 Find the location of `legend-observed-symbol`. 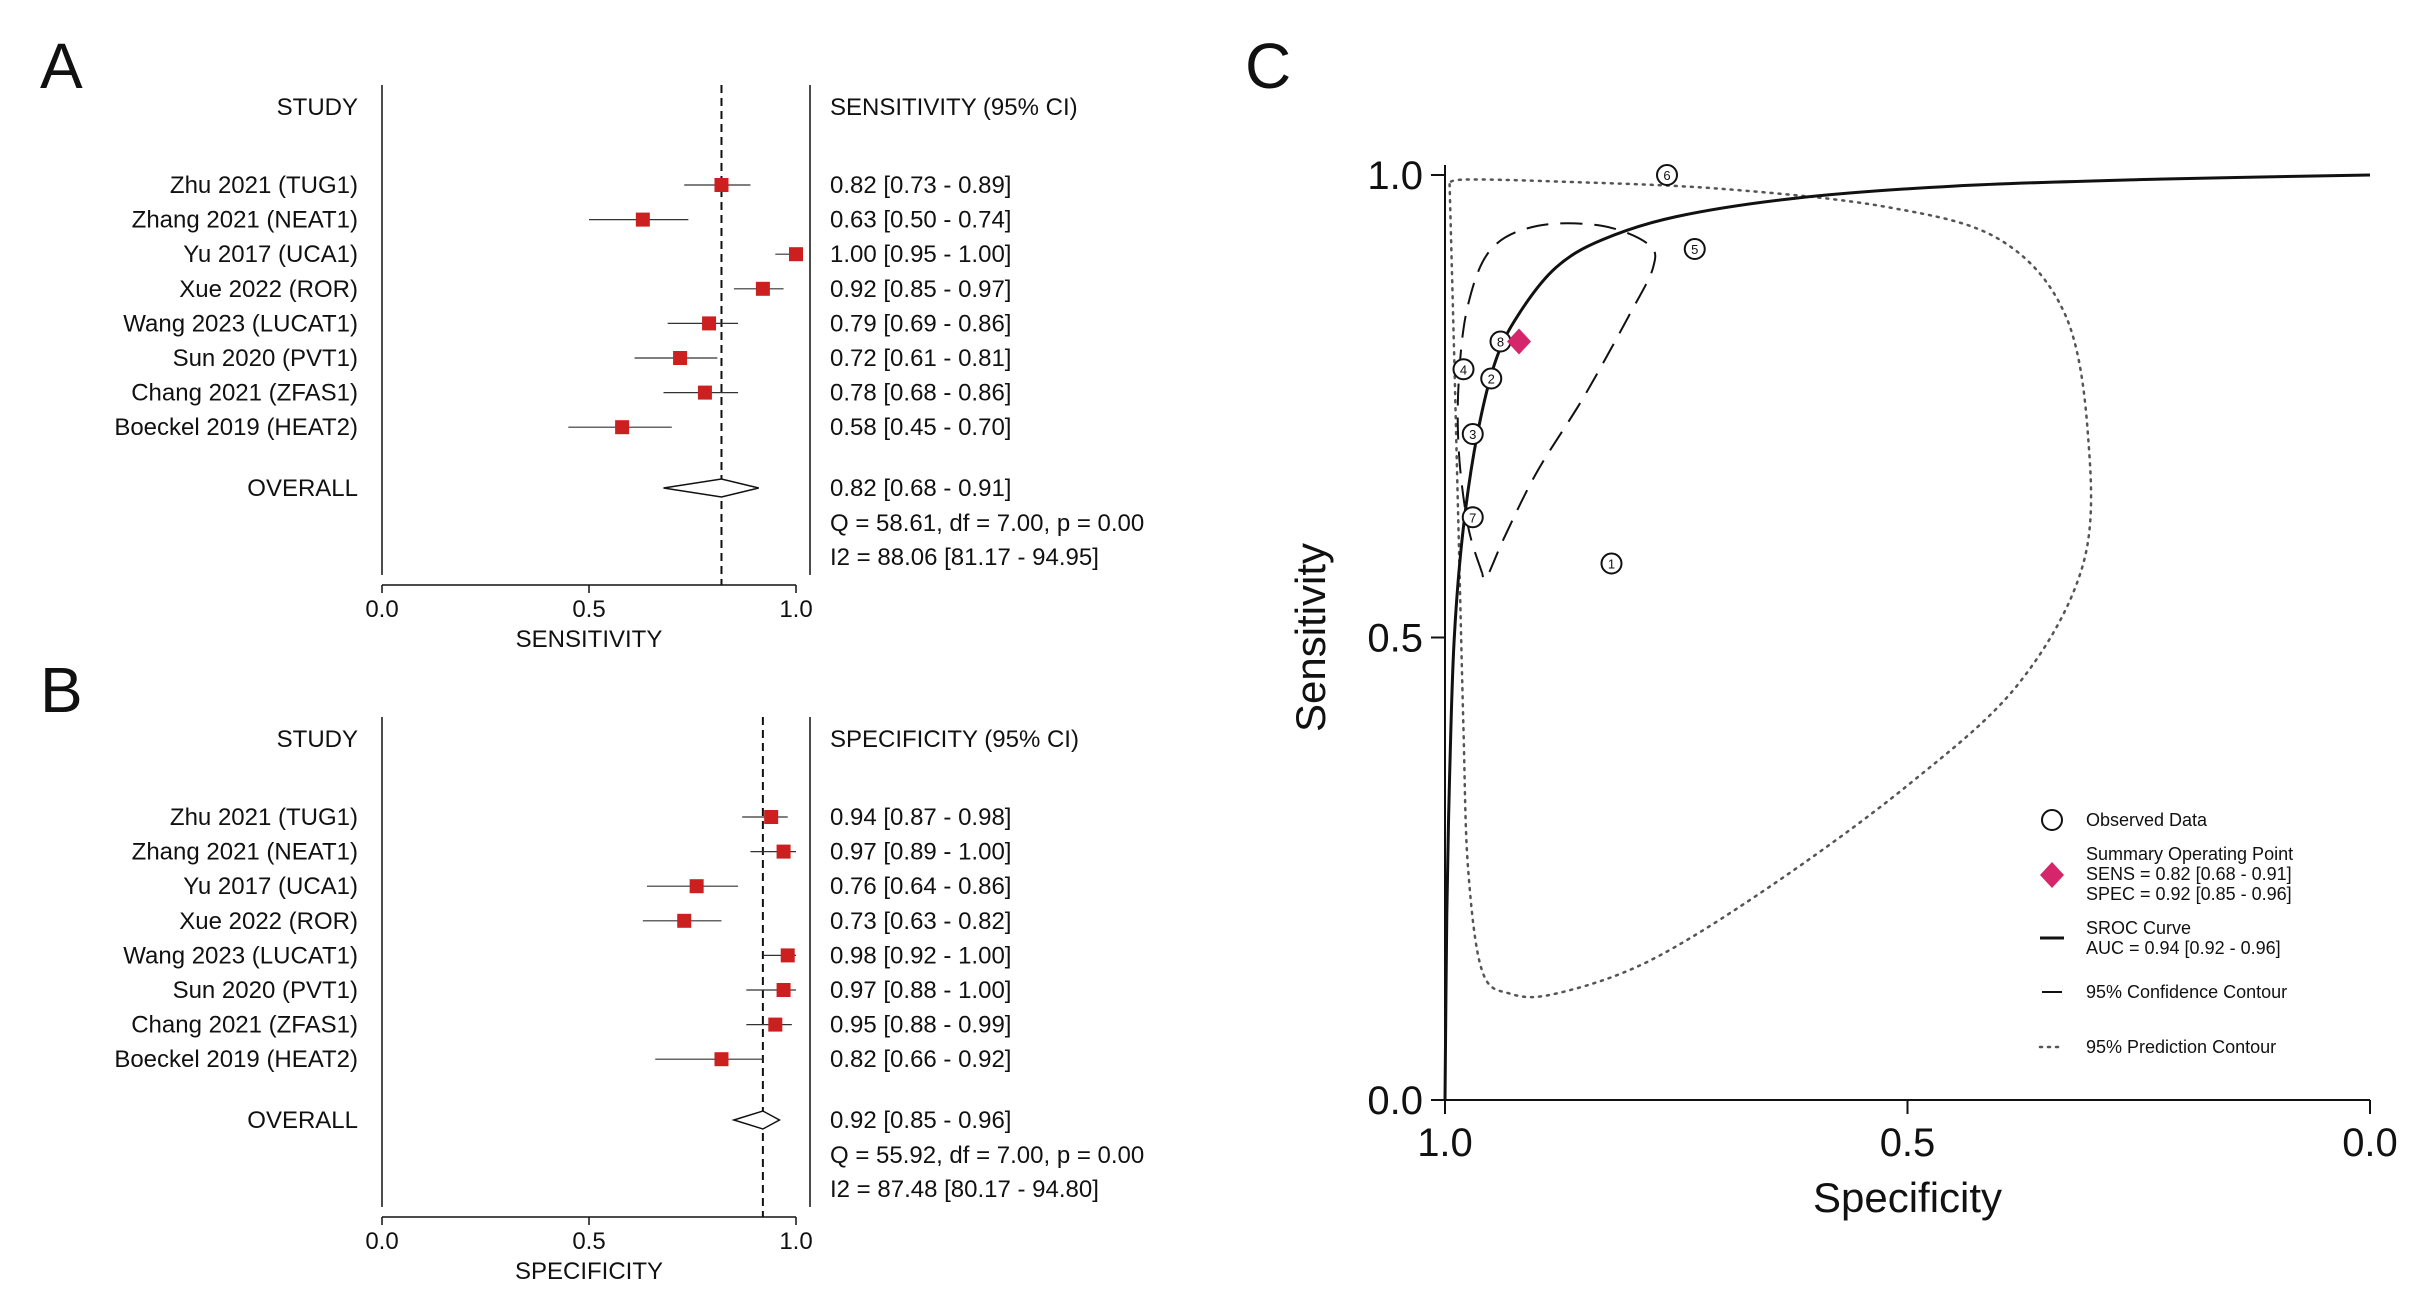

legend-observed-symbol is located at coordinates (2052, 820).